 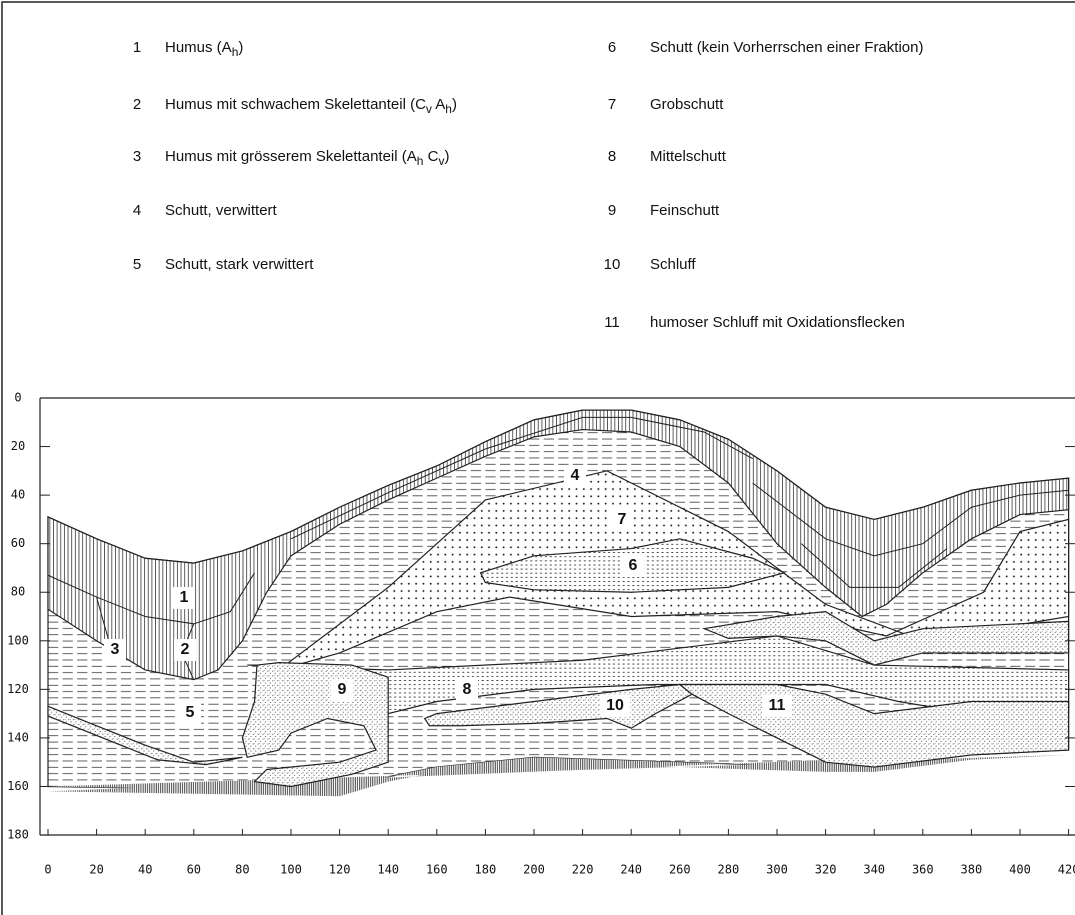 I want to click on legend-text: Schutt, verwittert, so click(x=221, y=210).